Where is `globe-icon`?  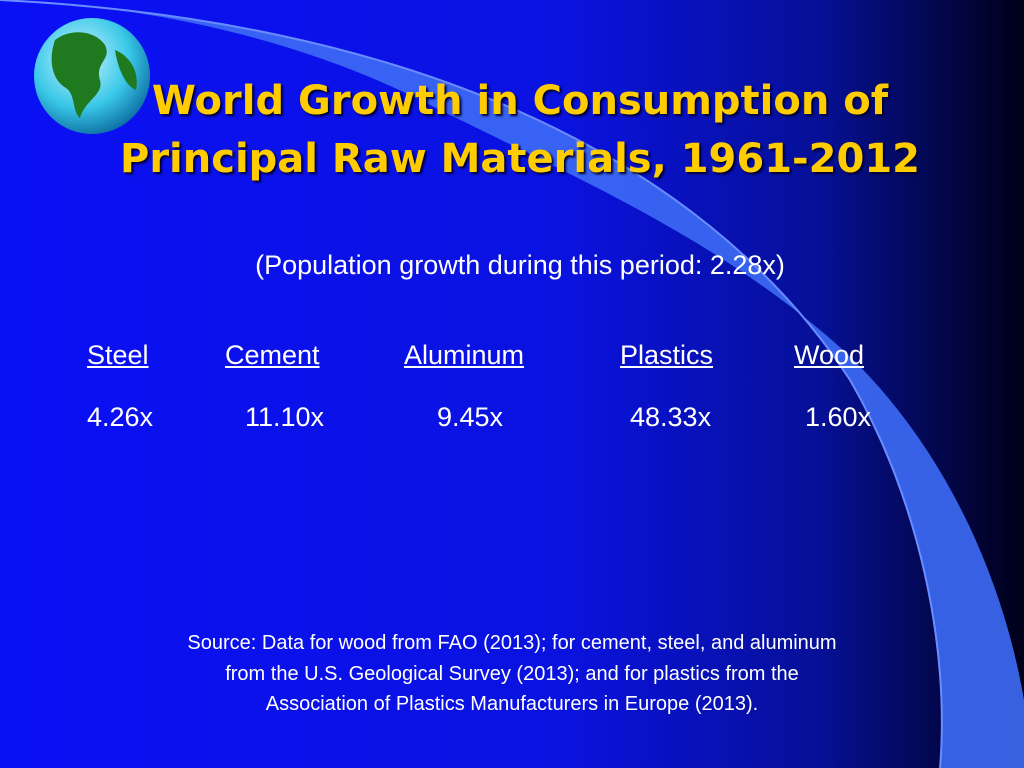
globe-icon is located at coordinates (92, 76).